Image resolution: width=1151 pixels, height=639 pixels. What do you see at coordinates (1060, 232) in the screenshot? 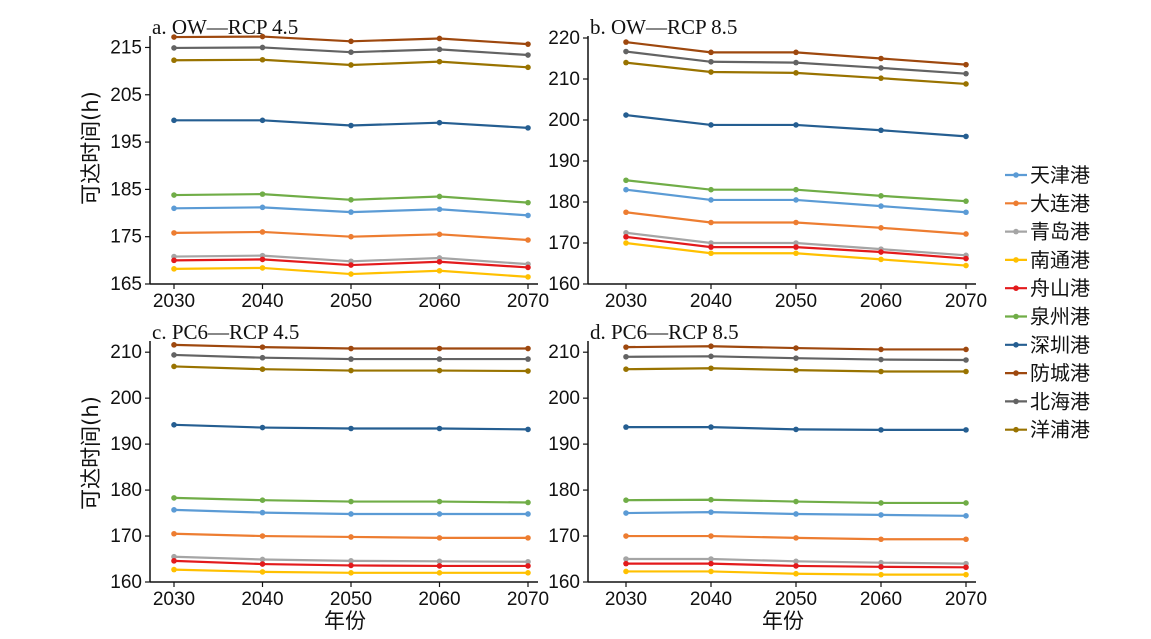
I see `legend-label: 青岛港` at bounding box center [1060, 232].